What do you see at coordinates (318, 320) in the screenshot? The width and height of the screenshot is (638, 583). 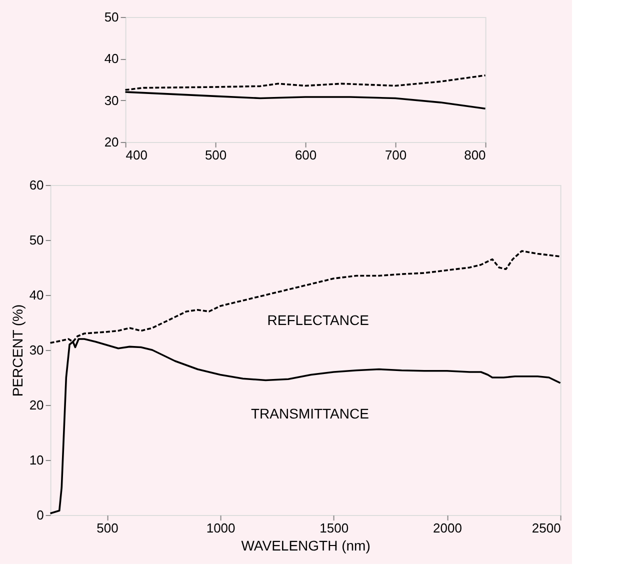 I see `series-label: REFLECTANCE` at bounding box center [318, 320].